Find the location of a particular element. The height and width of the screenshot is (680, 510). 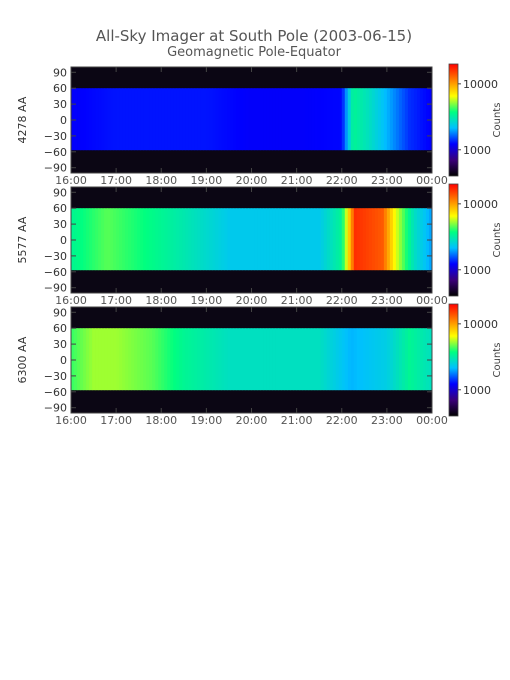

x-tick-label: 19:00 is located at coordinates (207, 300).